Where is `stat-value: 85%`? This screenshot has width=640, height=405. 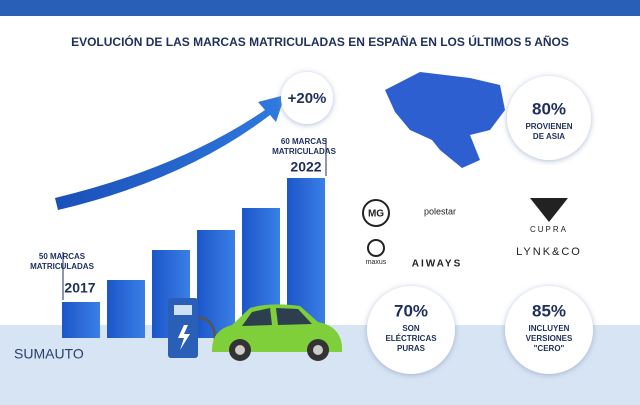 stat-value: 85% is located at coordinates (549, 310).